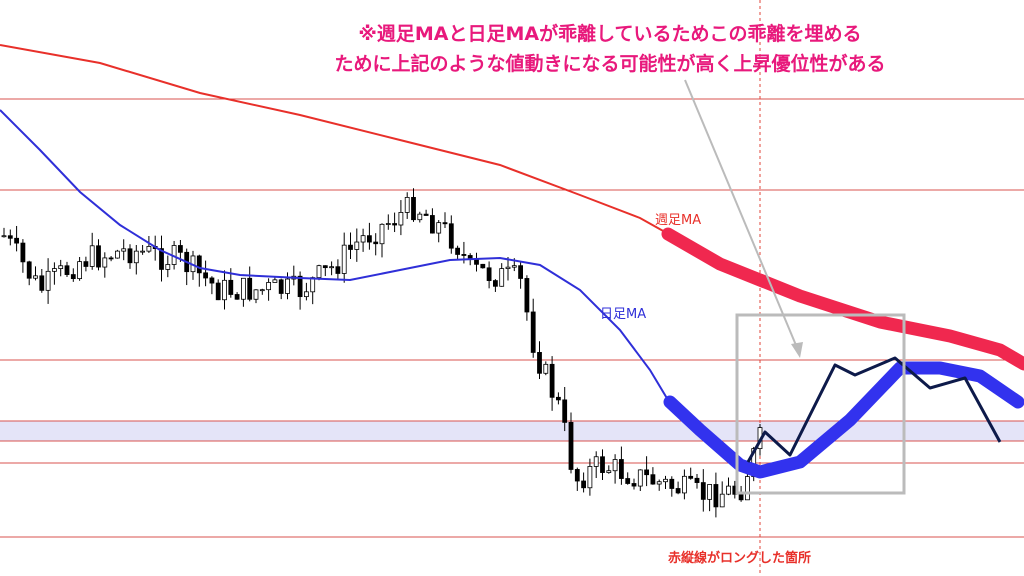 The image size is (1024, 576). Describe the element at coordinates (678, 220) in the screenshot. I see `weekly-ma-label: 週足MA` at that location.